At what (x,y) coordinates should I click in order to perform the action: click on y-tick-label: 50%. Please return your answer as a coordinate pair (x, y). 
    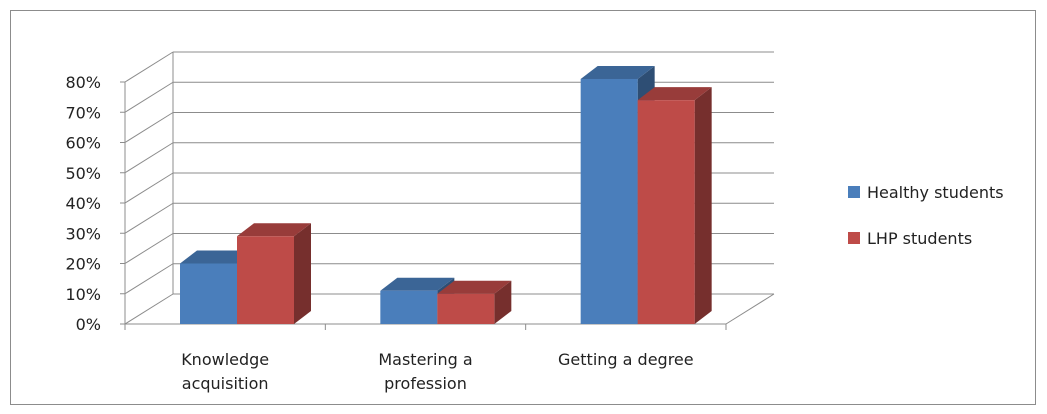
    Looking at the image, I should click on (83, 173).